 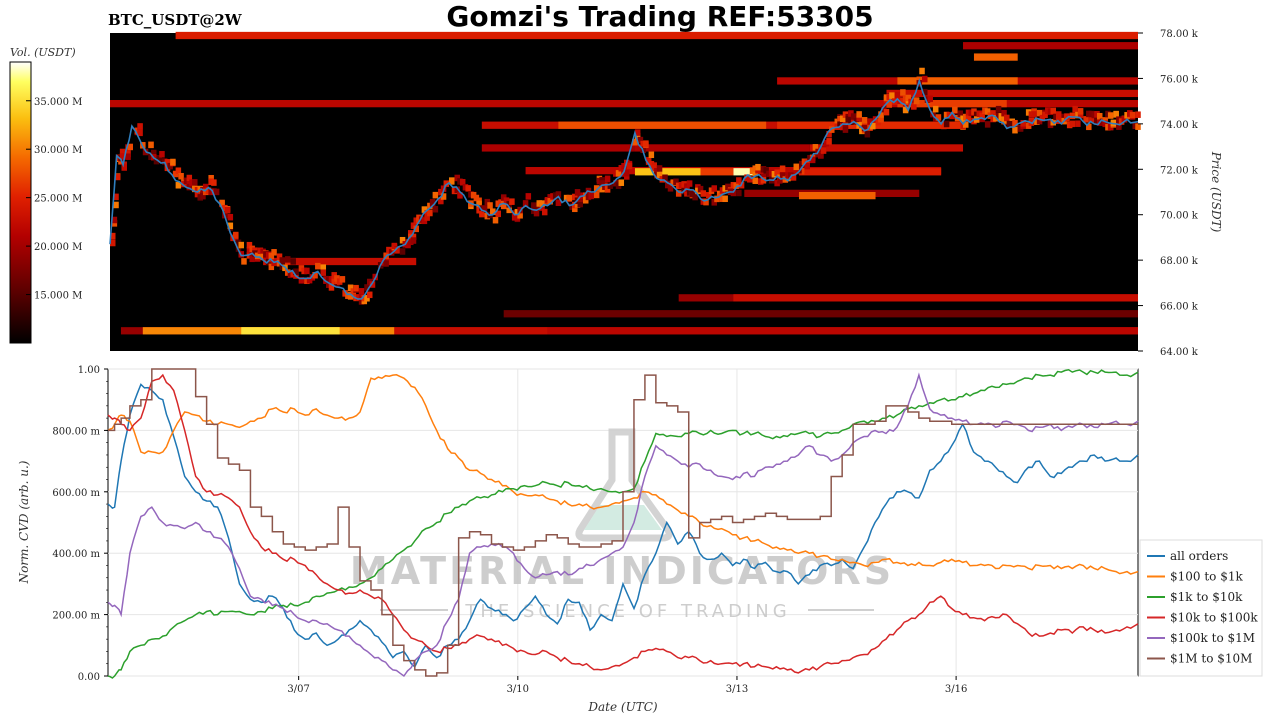 What do you see at coordinates (76, 493) in the screenshot?
I see `cvd-y-tick-label: 600.00 m` at bounding box center [76, 493].